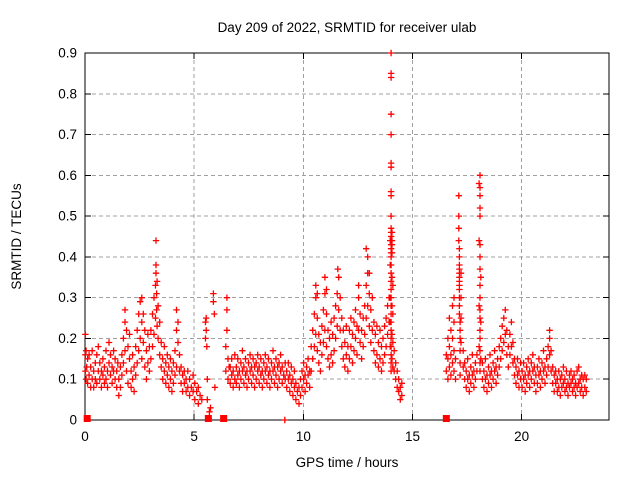  Describe the element at coordinates (347, 462) in the screenshot. I see `x-axis-label: GPS time / hours` at that location.